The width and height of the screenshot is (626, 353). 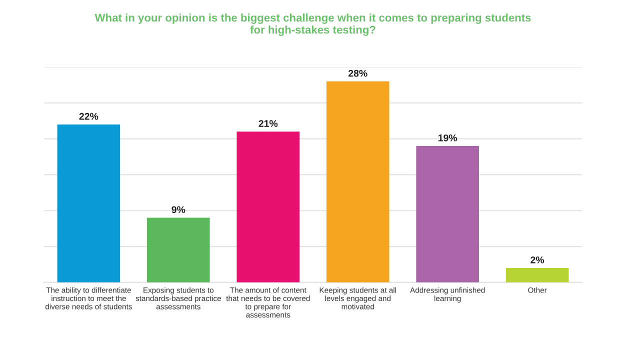 What do you see at coordinates (88, 116) in the screenshot?
I see `data-label: 22%` at bounding box center [88, 116].